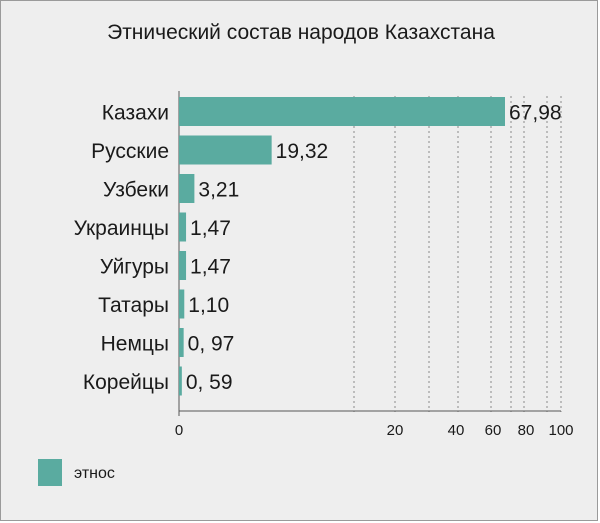 The image size is (600, 523). I want to click on category-label: Украинцы, so click(121, 228).